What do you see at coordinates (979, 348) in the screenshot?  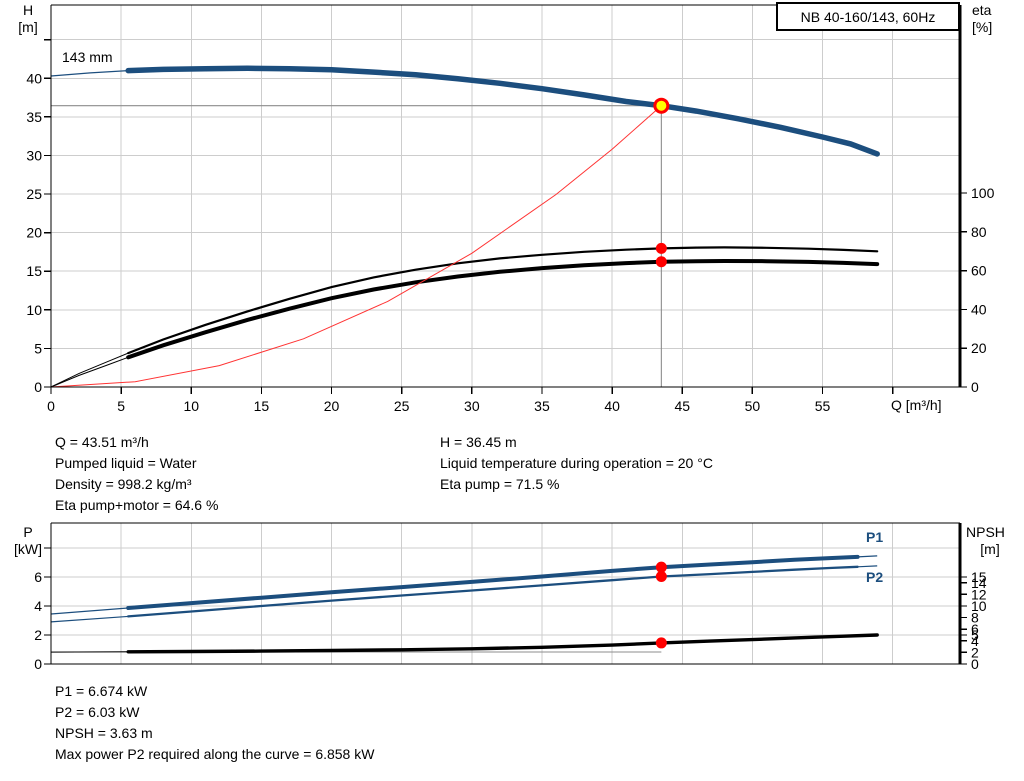 I see `qh-efficiency-chart-right-tick-label: 20` at bounding box center [979, 348].